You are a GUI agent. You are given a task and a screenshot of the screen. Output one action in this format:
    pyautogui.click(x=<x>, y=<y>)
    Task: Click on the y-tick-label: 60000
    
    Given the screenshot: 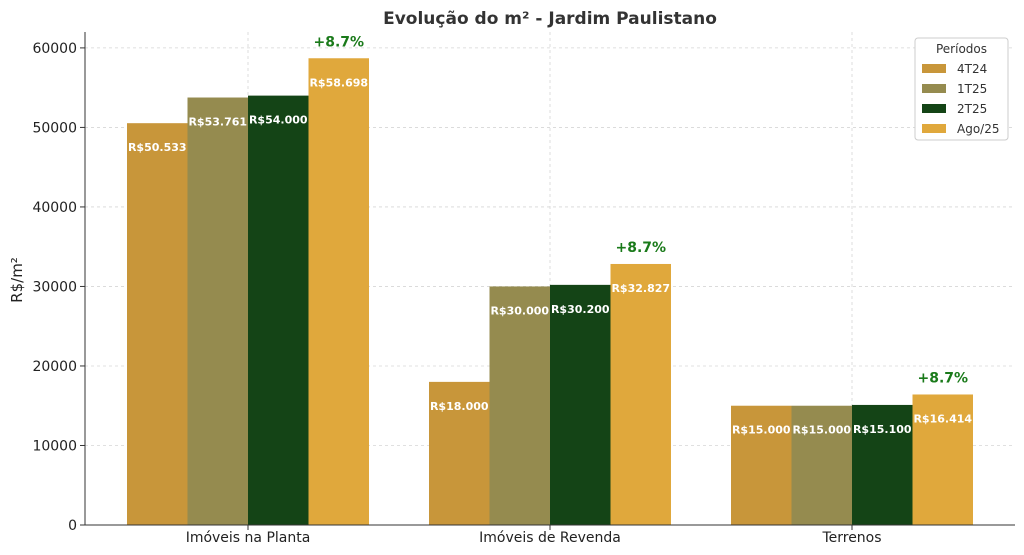 What is the action you would take?
    pyautogui.click(x=54, y=49)
    